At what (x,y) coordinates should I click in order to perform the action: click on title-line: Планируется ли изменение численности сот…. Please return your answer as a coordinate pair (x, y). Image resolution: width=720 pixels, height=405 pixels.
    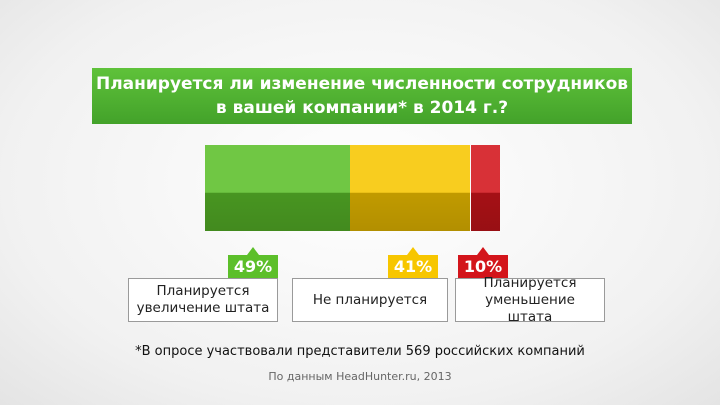
    Looking at the image, I should click on (362, 84).